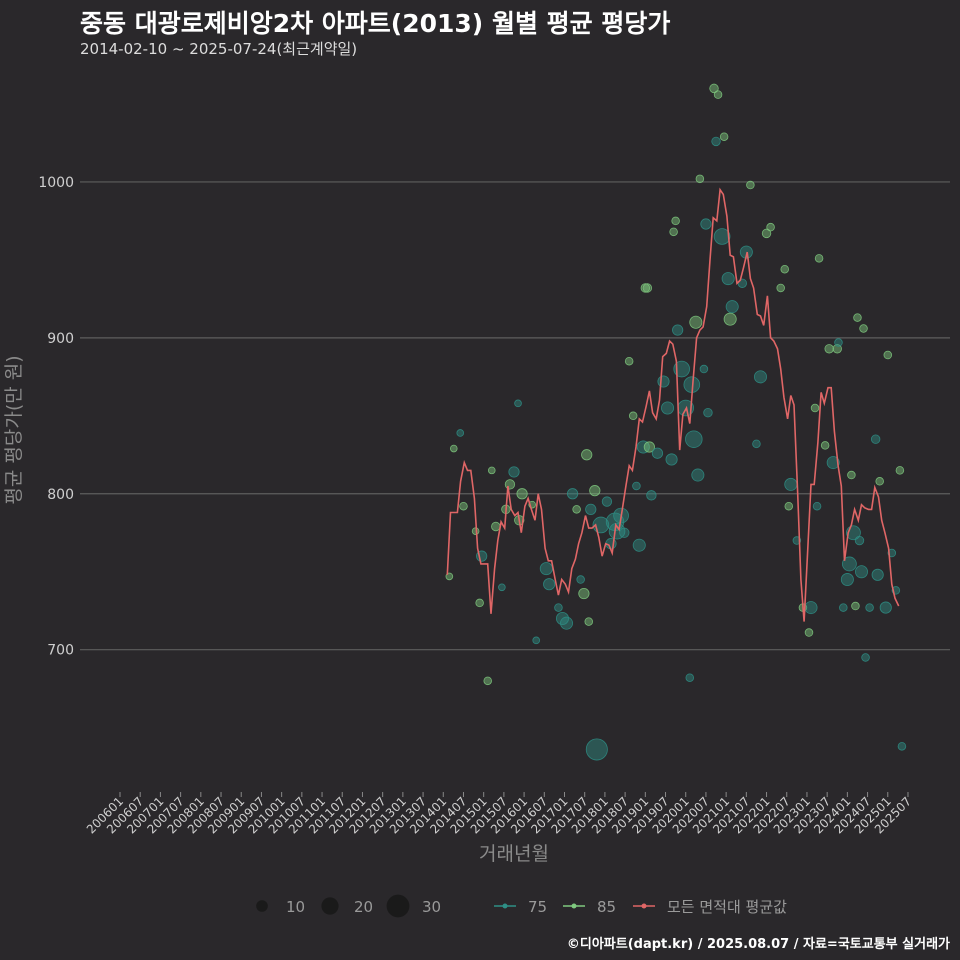 This screenshot has height=960, width=960. Describe the element at coordinates (537, 907) in the screenshot. I see `legend-series-label: 75` at that location.